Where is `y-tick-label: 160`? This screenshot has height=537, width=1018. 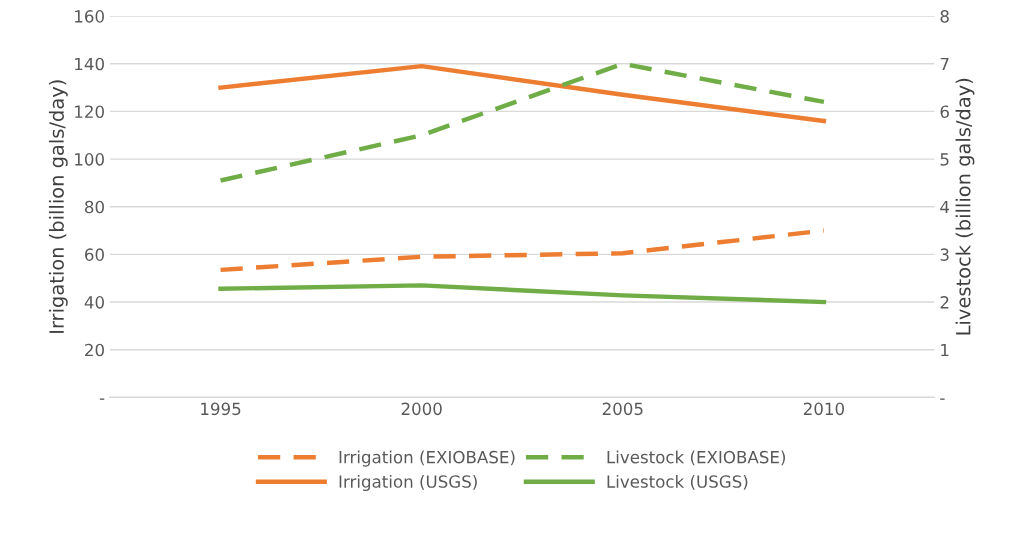 y-tick-label: 160 is located at coordinates (89, 16).